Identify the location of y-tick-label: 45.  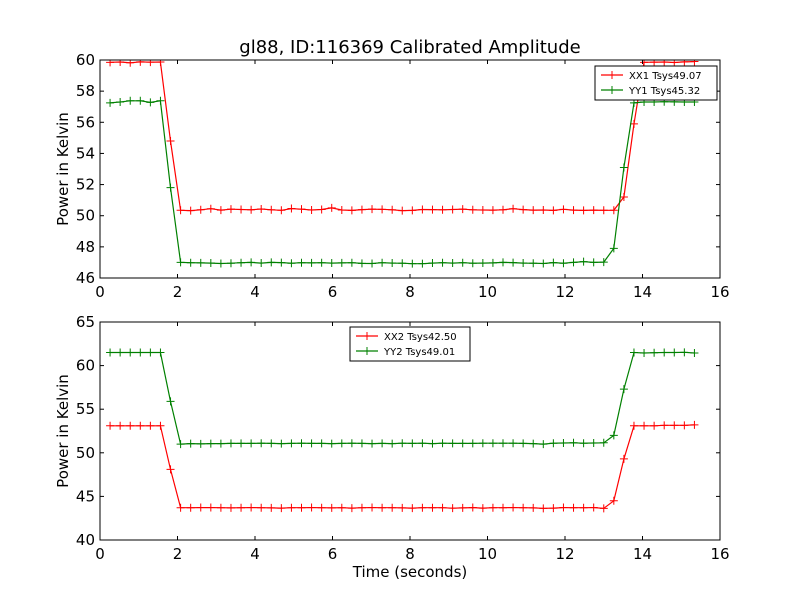
(85, 496).